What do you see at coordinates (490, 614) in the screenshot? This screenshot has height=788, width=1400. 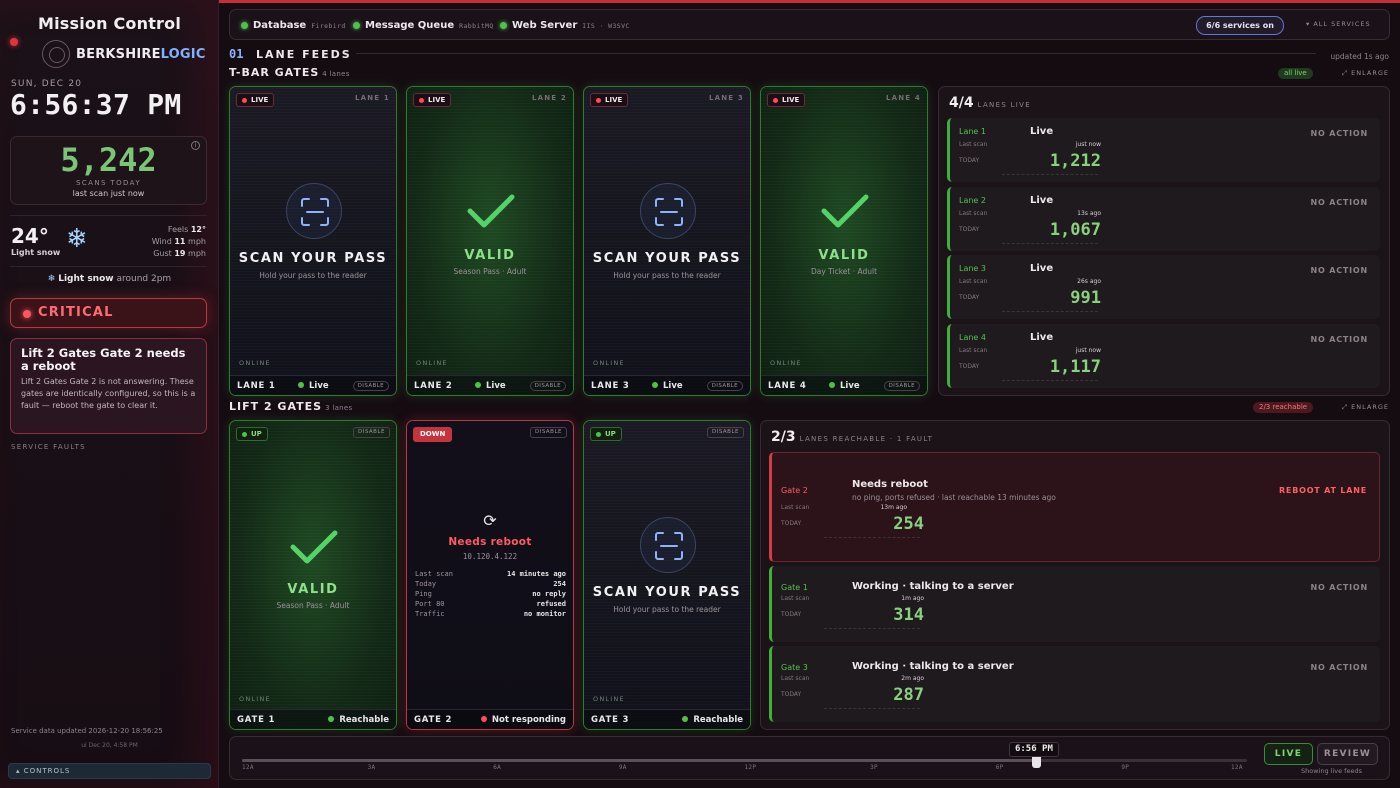 I see `diag-row: Traffic no monitor` at bounding box center [490, 614].